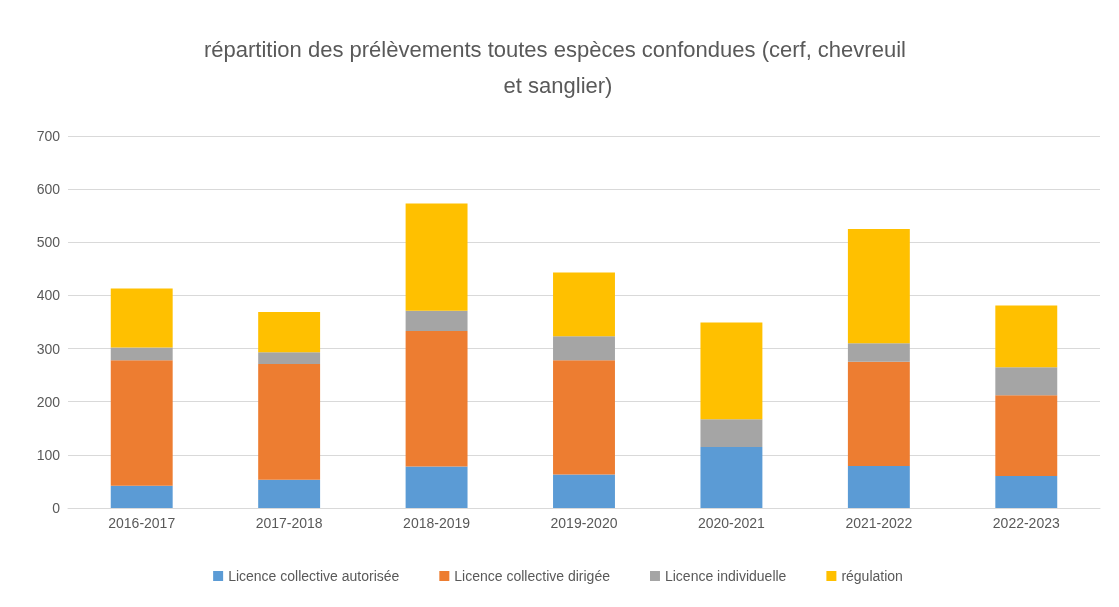 The width and height of the screenshot is (1119, 607). I want to click on y-tick-label: 700, so click(48, 136).